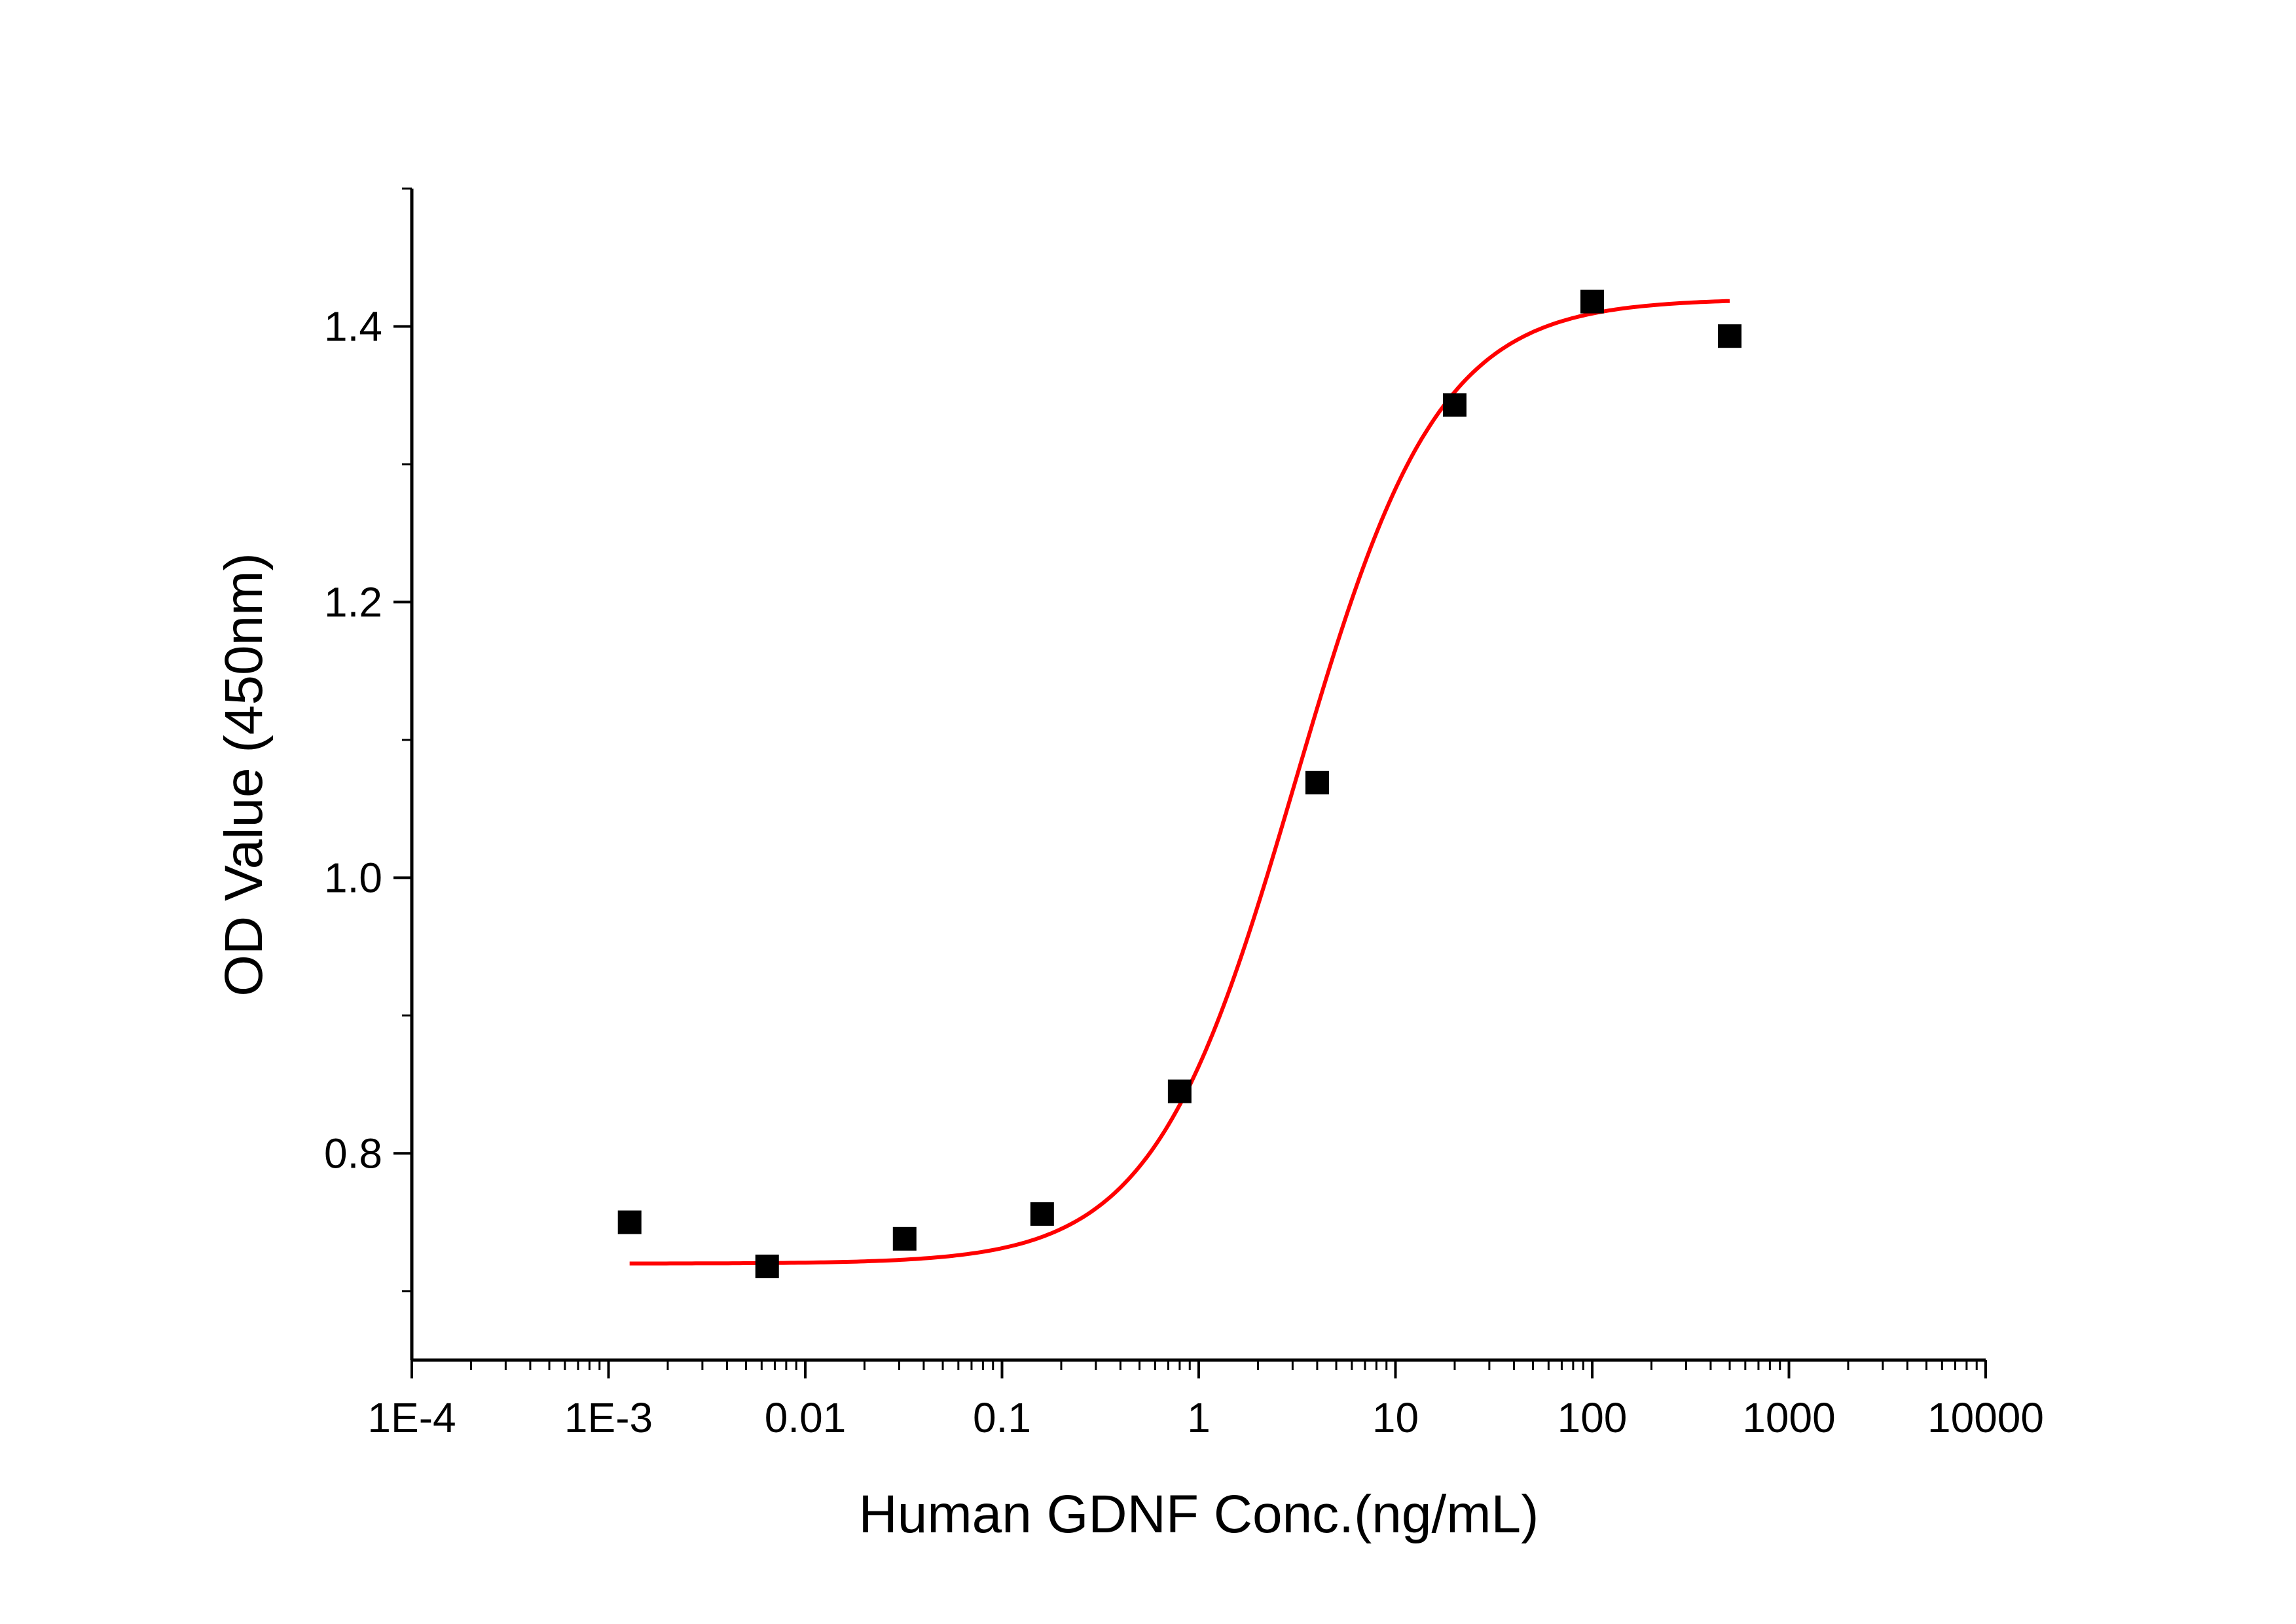 The width and height of the screenshot is (2296, 1624). I want to click on y-tick-label: 1.2, so click(353, 601).